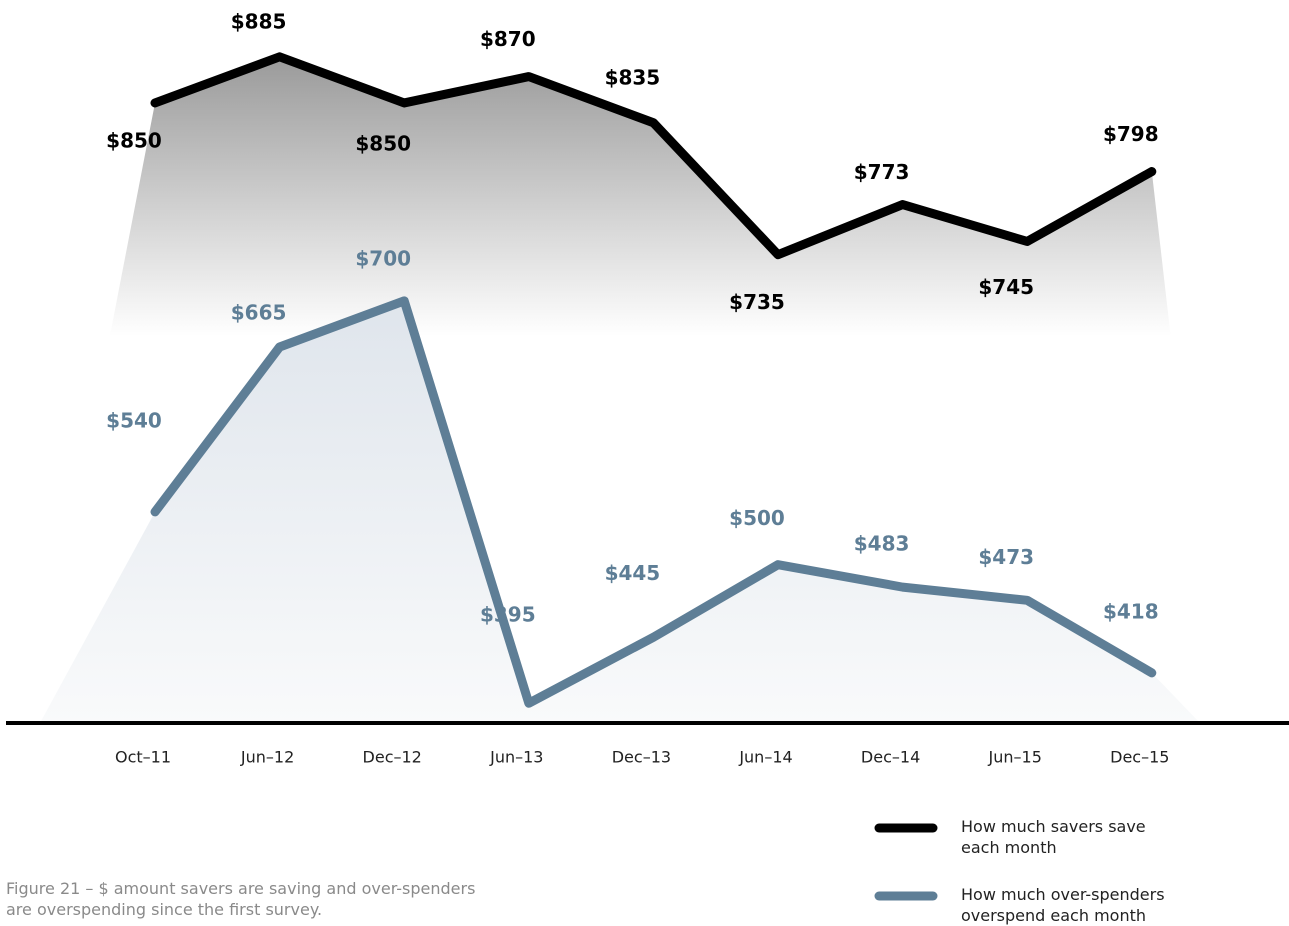 The height and width of the screenshot is (926, 1289). I want to click on x-tick-label: Jun–13, so click(516, 757).